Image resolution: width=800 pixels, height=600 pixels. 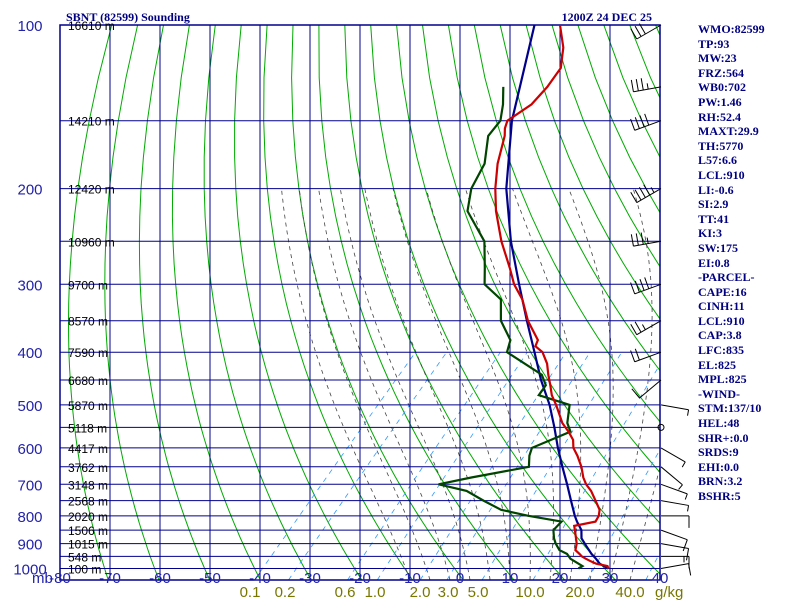 I want to click on pressure-tick-label: 900, so click(x=29, y=545).